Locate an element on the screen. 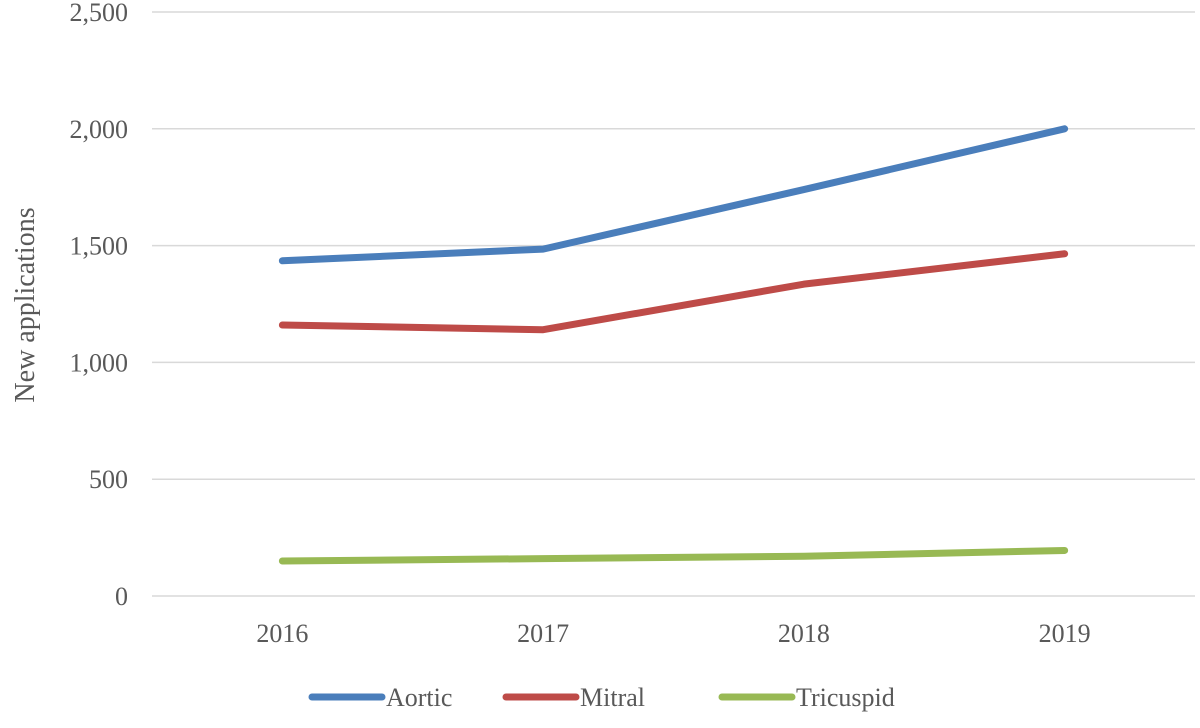 Image resolution: width=1200 pixels, height=728 pixels. series-line-tricuspid is located at coordinates (673, 555).